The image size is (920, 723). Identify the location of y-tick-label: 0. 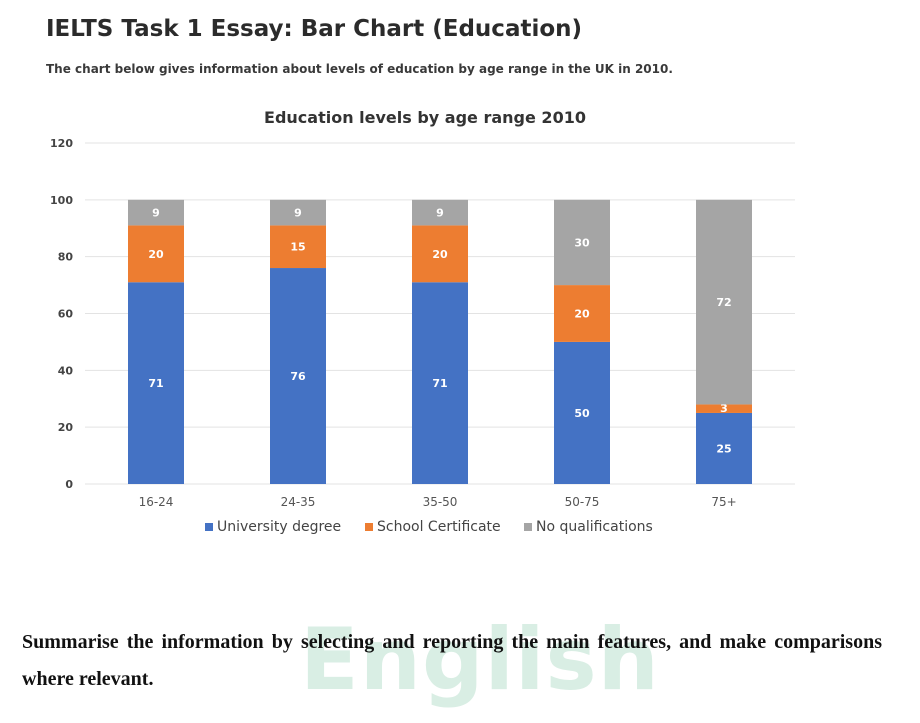
(69, 484).